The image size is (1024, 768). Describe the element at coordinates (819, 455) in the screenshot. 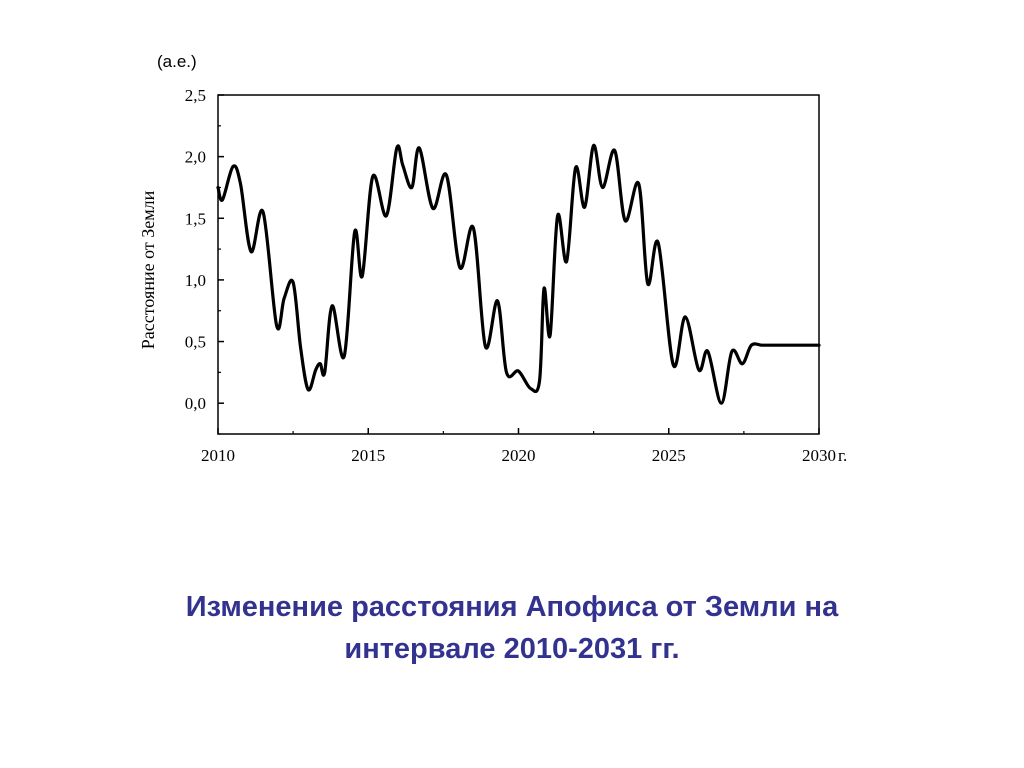

I see `x-tick-label: 2030` at that location.